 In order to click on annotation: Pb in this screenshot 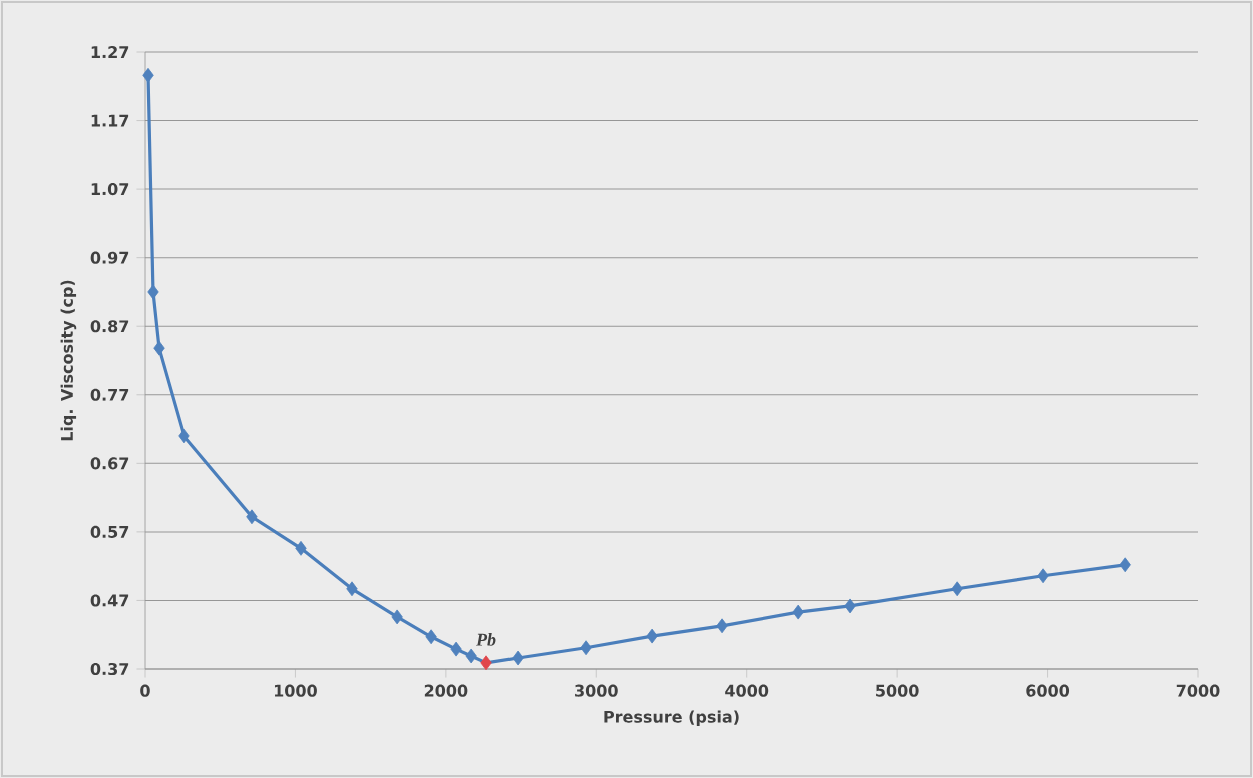, I will do `click(486, 639)`.